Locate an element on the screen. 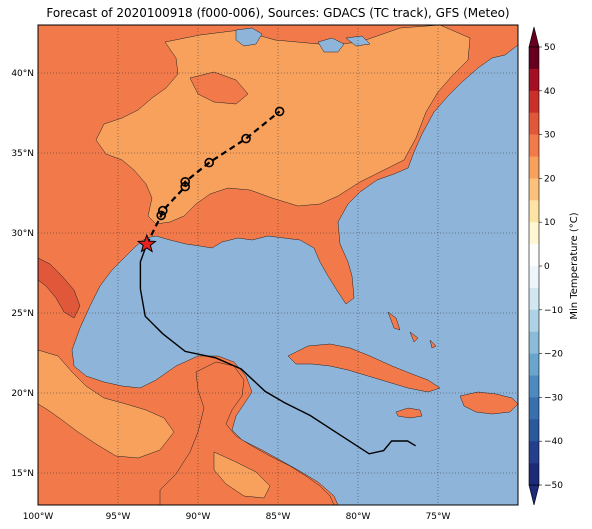 The width and height of the screenshot is (592, 529). land-warm-patch is located at coordinates (219, 88).